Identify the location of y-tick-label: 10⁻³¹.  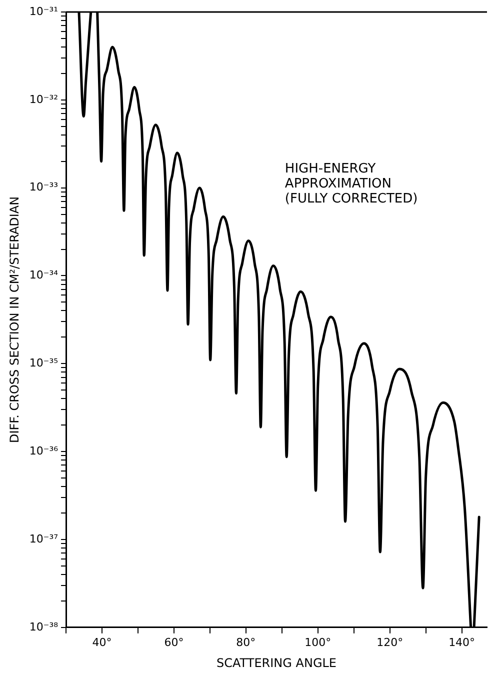
(43, 11).